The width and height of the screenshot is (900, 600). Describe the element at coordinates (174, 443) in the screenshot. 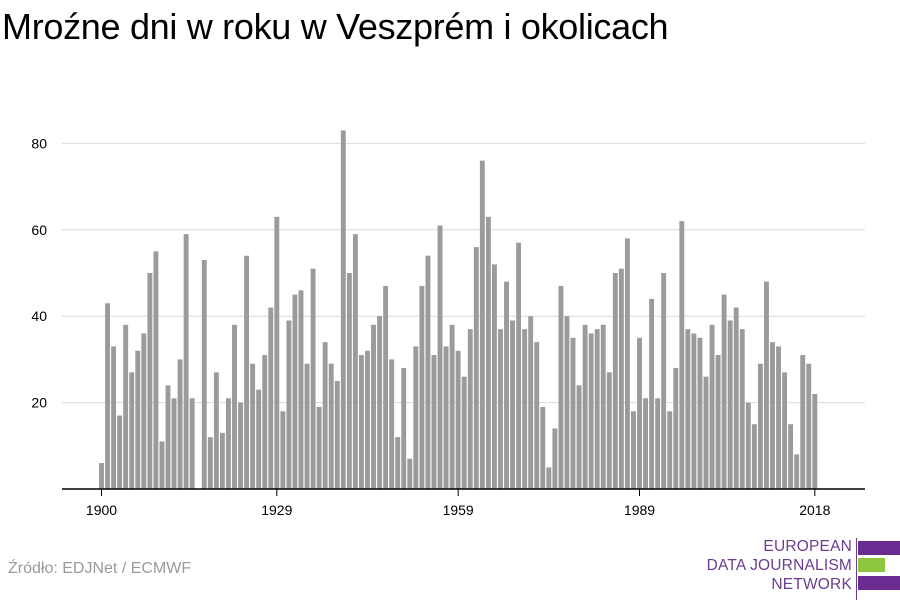

I see `bar-1912` at that location.